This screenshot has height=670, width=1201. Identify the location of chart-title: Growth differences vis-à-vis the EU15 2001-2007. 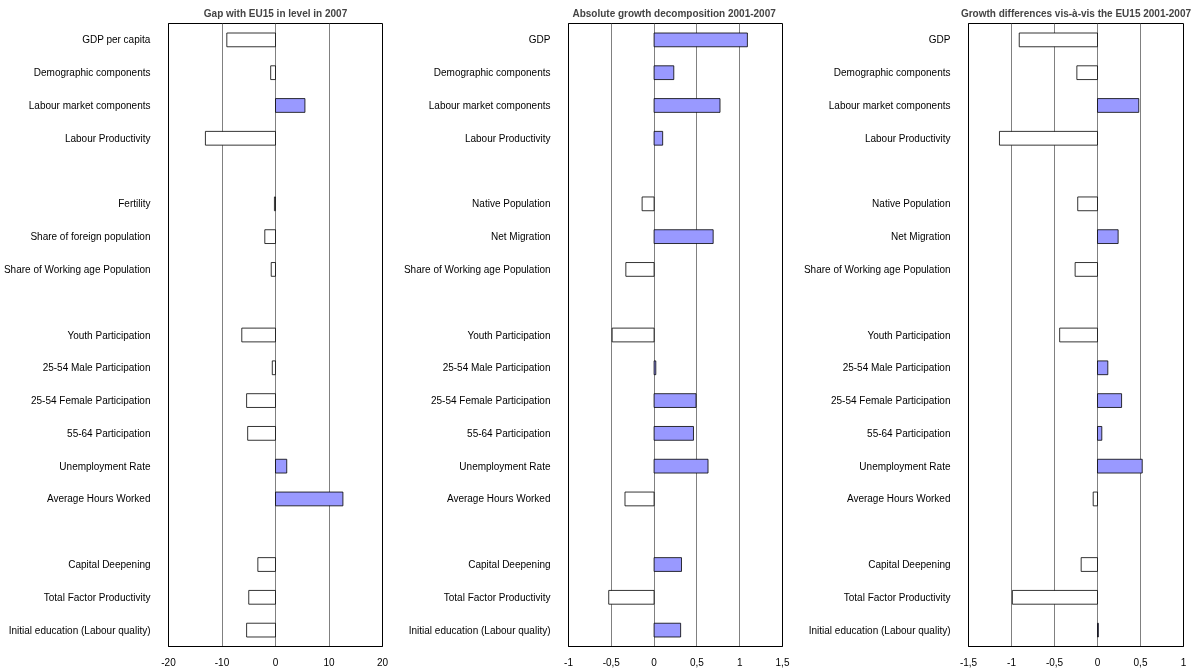
(1076, 13).